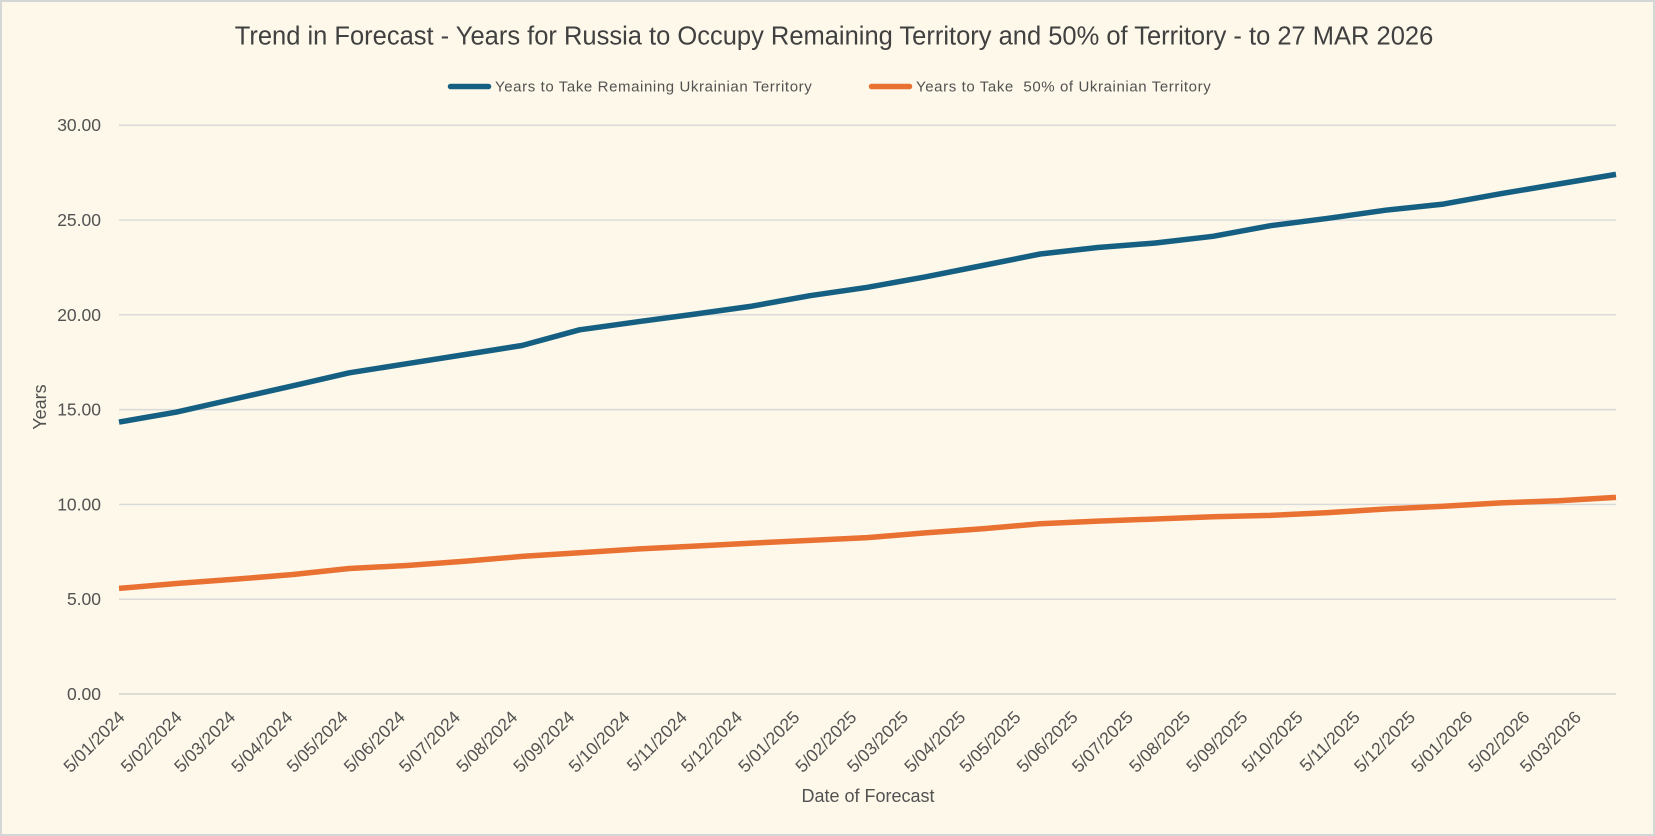 This screenshot has width=1655, height=836. I want to click on svg-text: 20.00, so click(79, 315).